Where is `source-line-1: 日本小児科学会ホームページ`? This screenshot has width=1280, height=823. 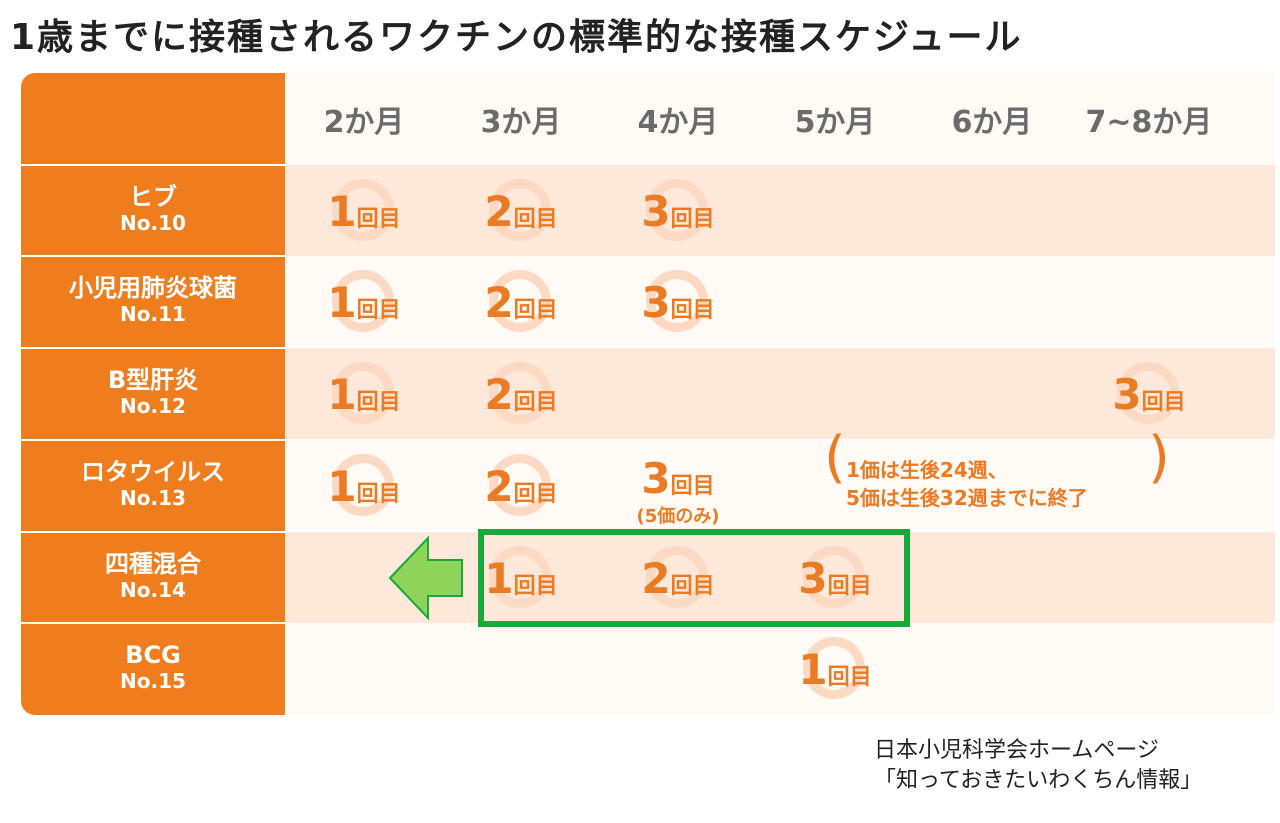 source-line-1: 日本小児科学会ホームページ is located at coordinates (1016, 750).